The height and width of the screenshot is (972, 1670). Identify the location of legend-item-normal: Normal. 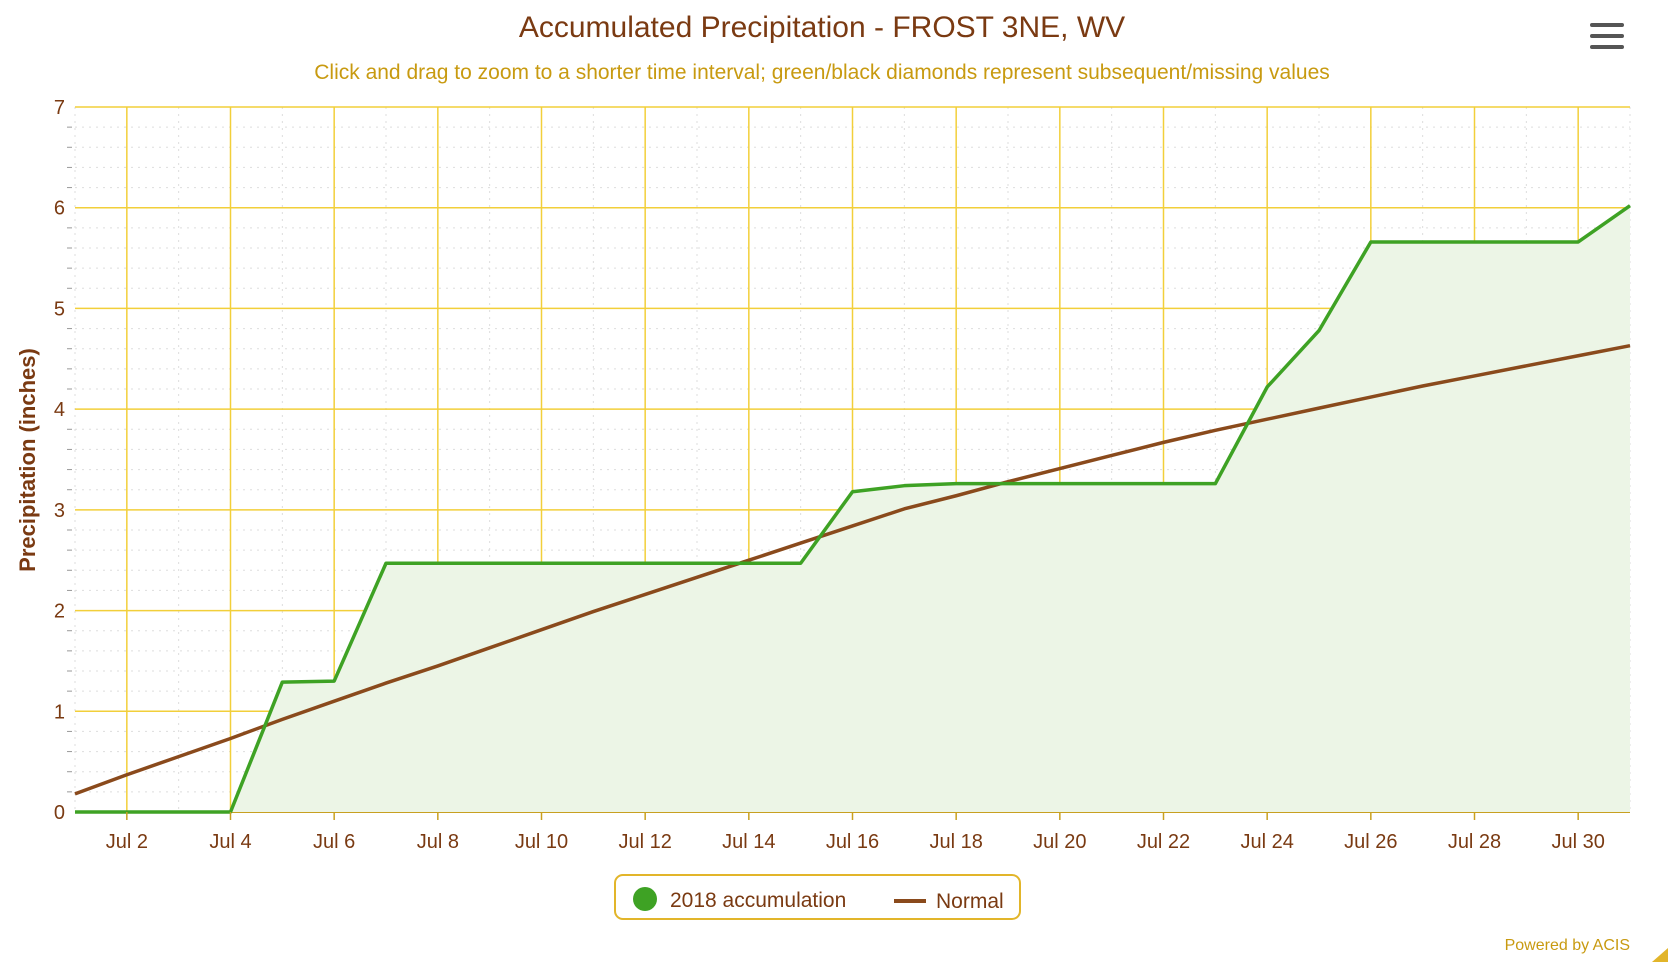
(949, 901).